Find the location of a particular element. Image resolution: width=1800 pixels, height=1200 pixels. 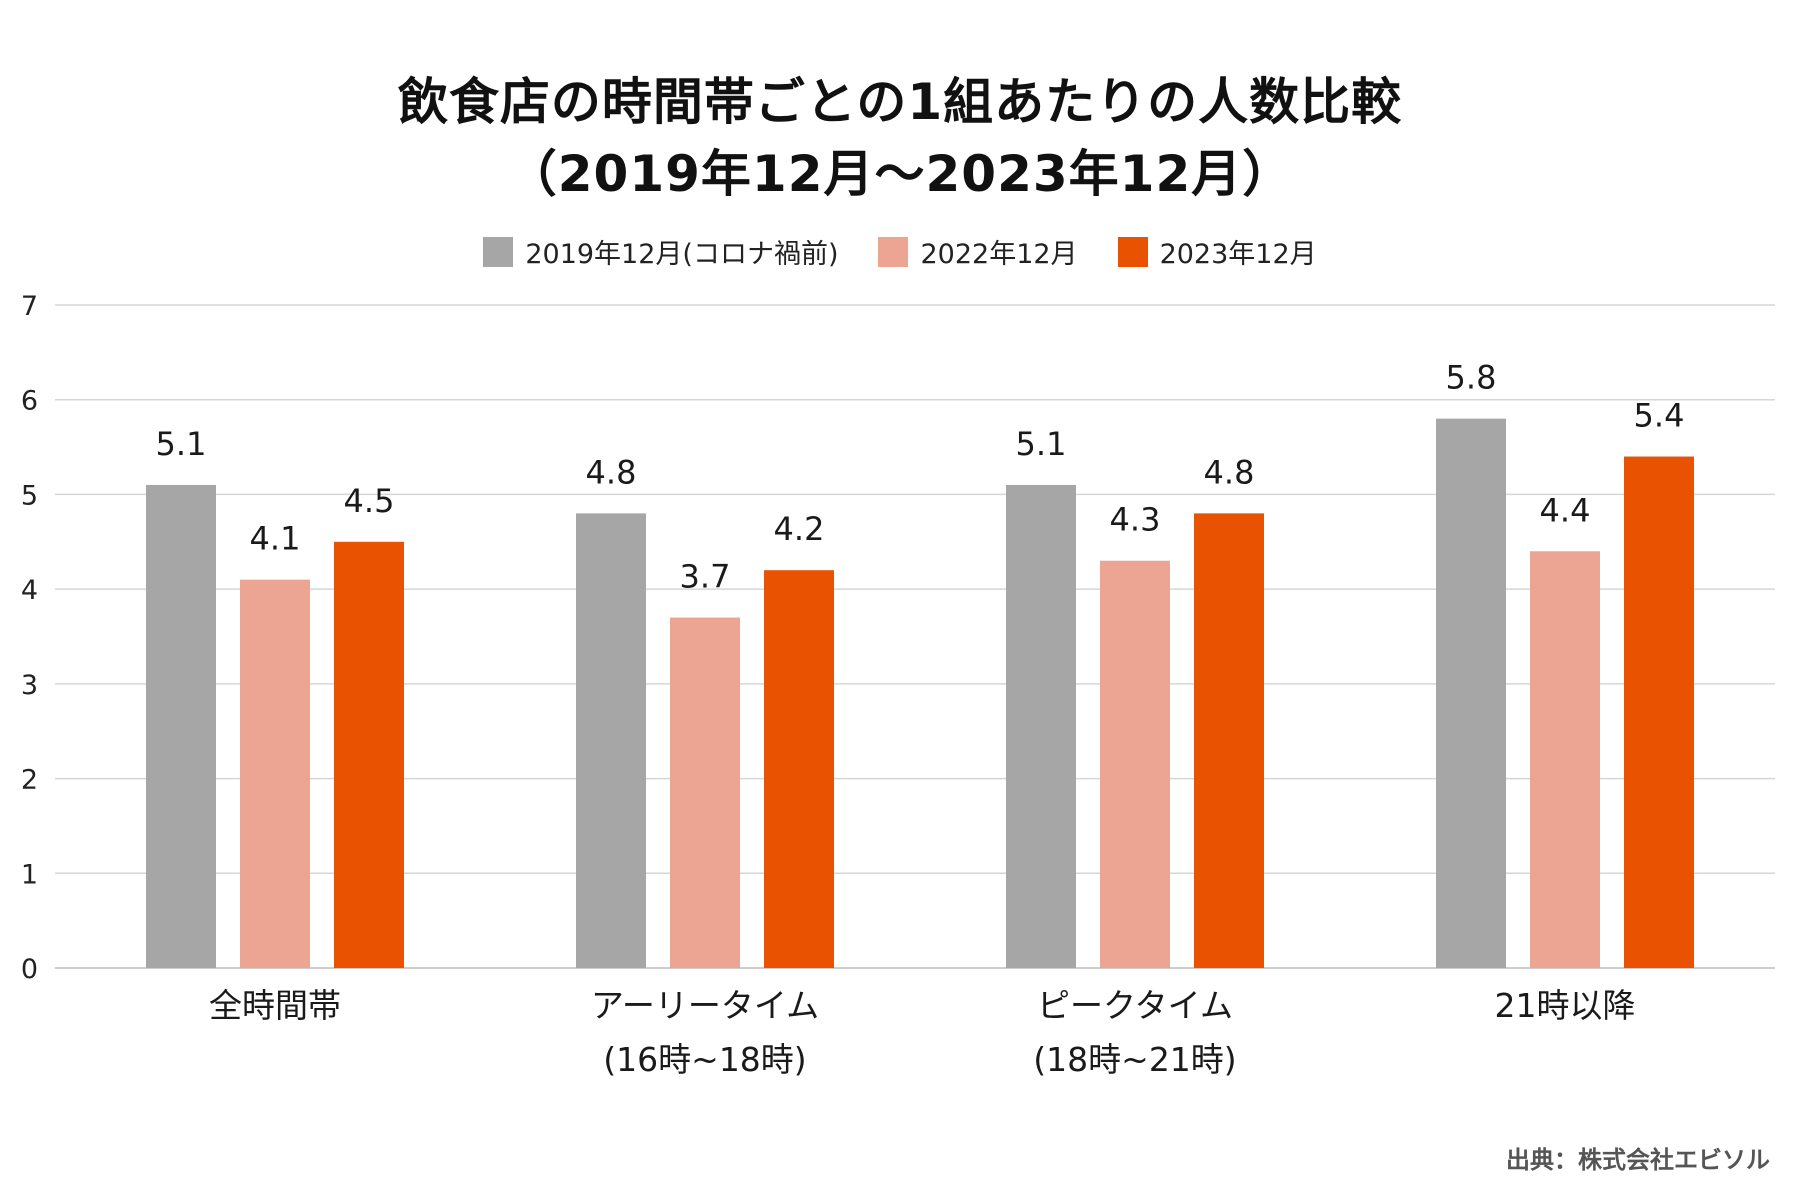

data-label-series0-cat2: 5.1 is located at coordinates (1041, 444).